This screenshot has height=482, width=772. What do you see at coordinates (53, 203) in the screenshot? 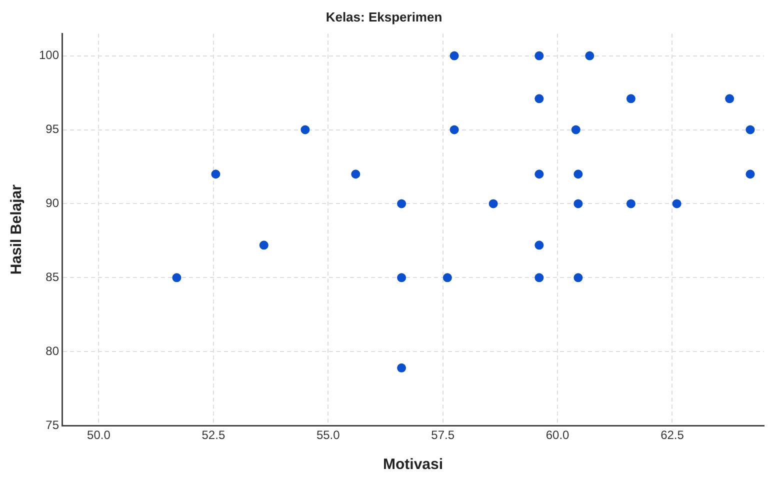
I see `y-tick-label: 90` at bounding box center [53, 203].